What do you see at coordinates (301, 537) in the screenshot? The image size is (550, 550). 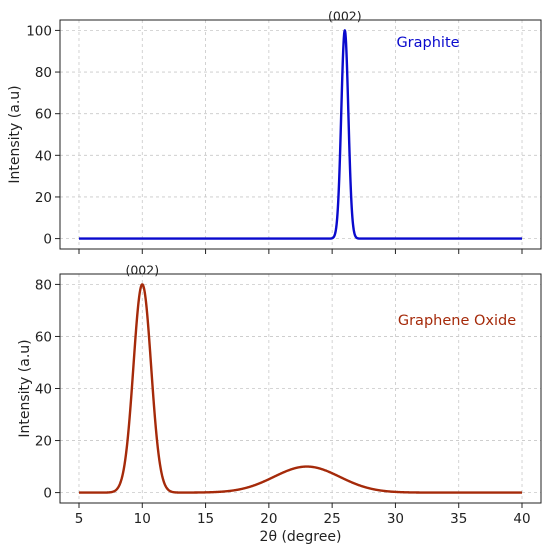 I see `x-axis-label: 2θ (degree)` at bounding box center [301, 537].